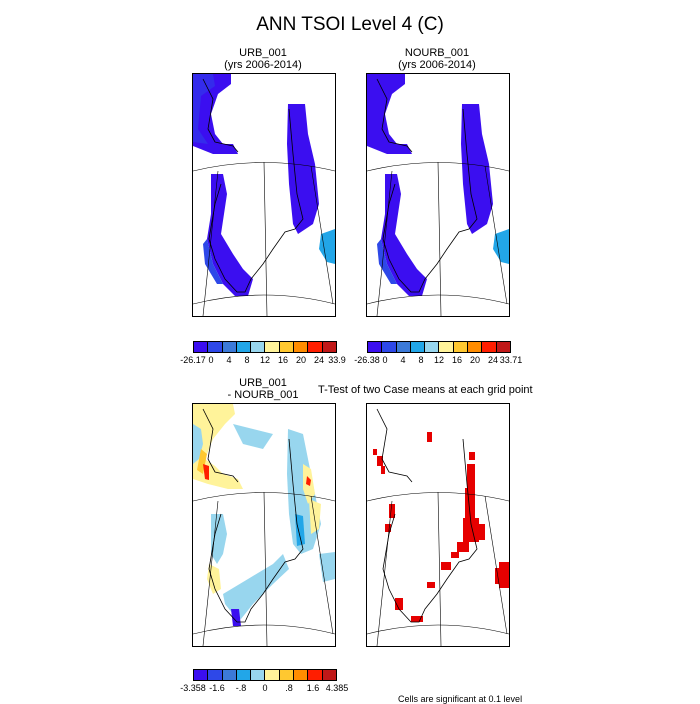  I want to click on greenland-map-diff, so click(264, 525).